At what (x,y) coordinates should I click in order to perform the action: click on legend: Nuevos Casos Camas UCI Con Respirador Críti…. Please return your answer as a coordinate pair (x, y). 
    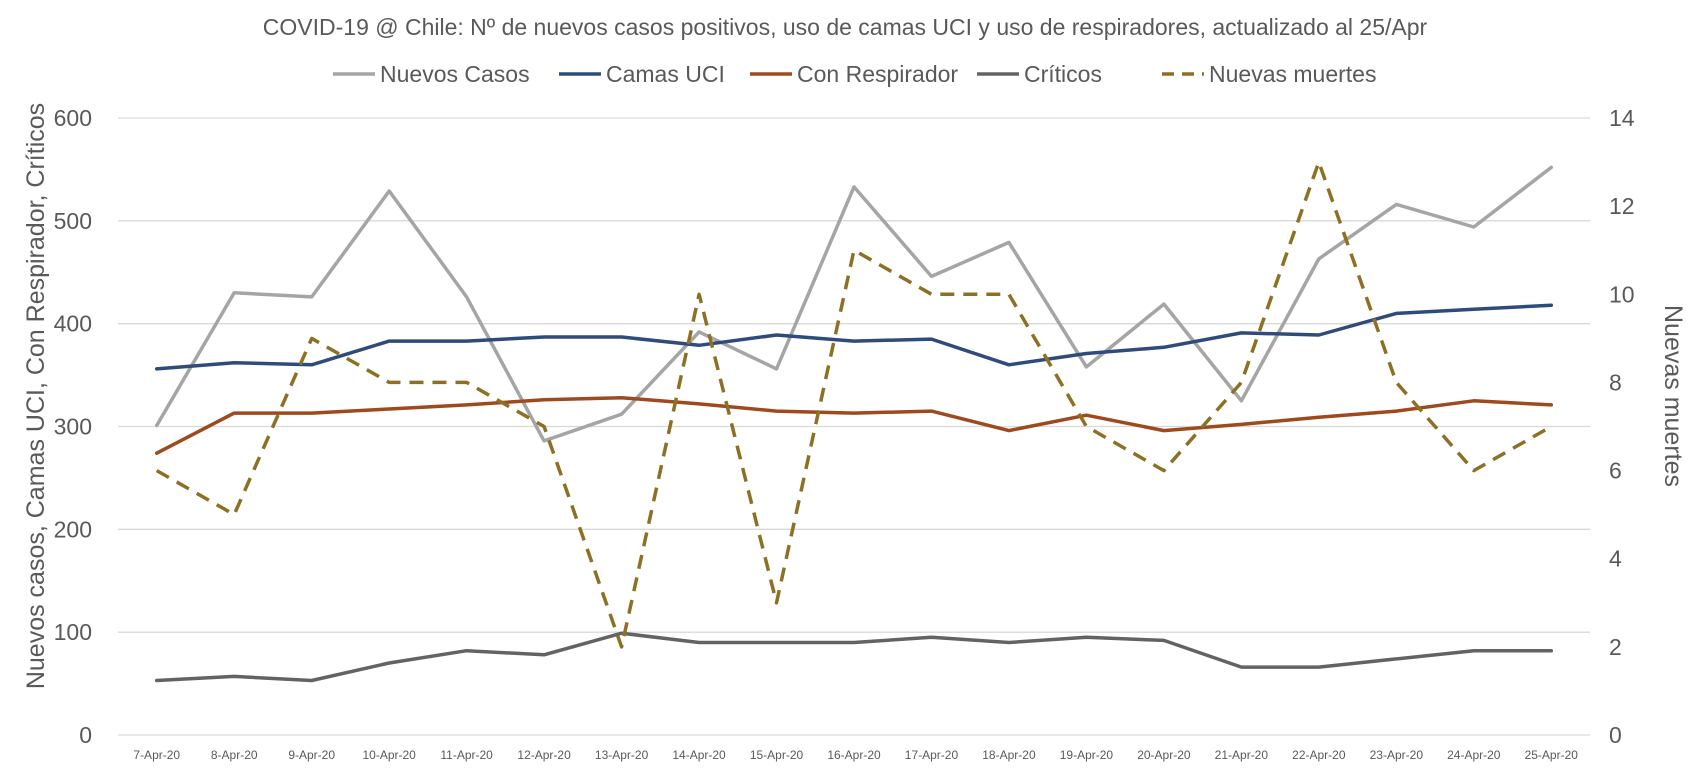
    Looking at the image, I should click on (854, 74).